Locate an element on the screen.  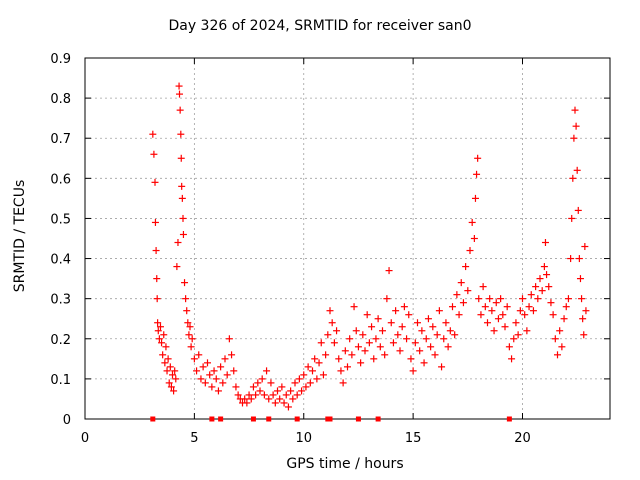
x-tick-labels: 0 5 10 15 20 is located at coordinates (306, 438).